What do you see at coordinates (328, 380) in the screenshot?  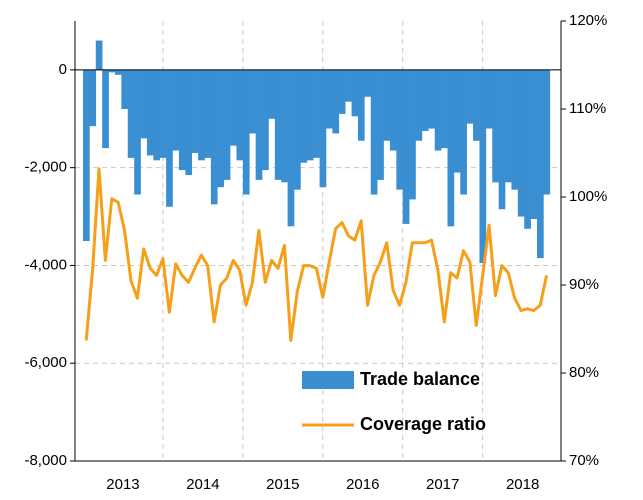 I see `legend-swatch` at bounding box center [328, 380].